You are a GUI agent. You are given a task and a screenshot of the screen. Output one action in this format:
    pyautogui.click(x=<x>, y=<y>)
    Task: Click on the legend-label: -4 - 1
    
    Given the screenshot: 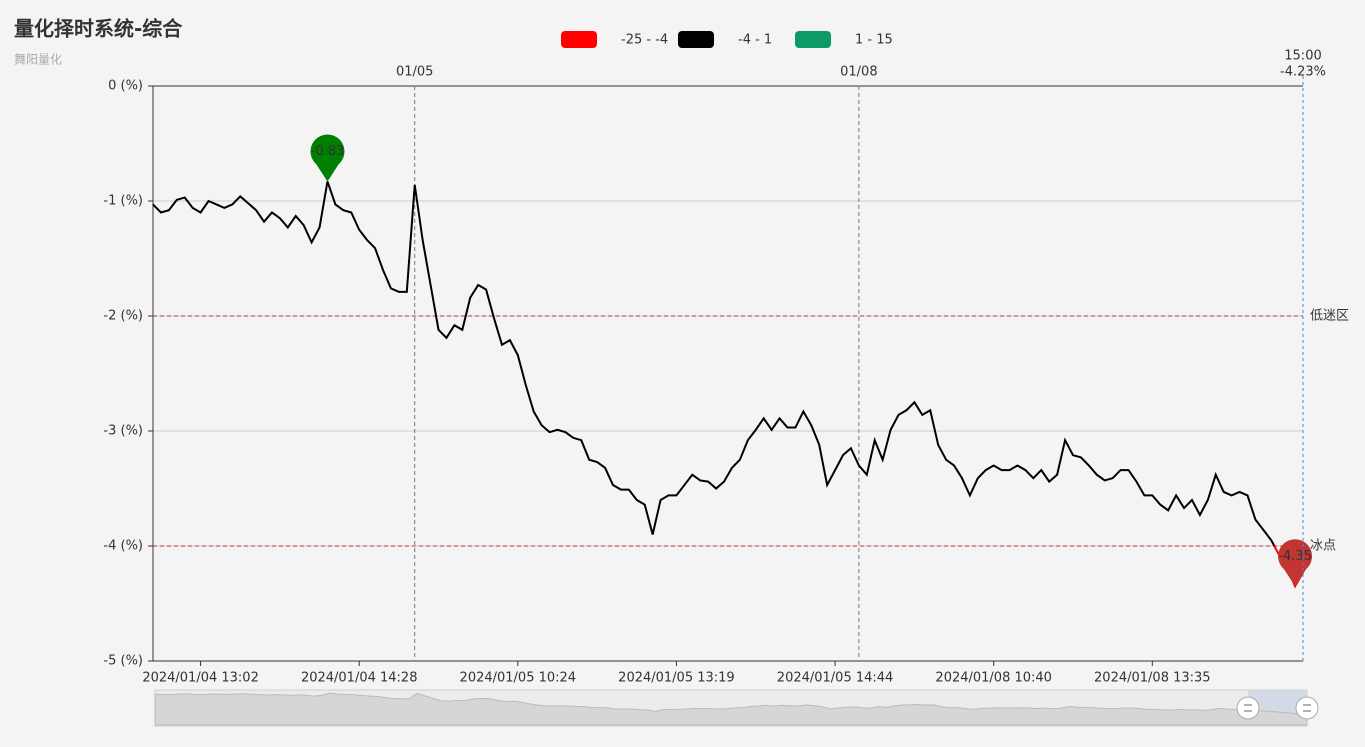 What is the action you would take?
    pyautogui.click(x=755, y=40)
    